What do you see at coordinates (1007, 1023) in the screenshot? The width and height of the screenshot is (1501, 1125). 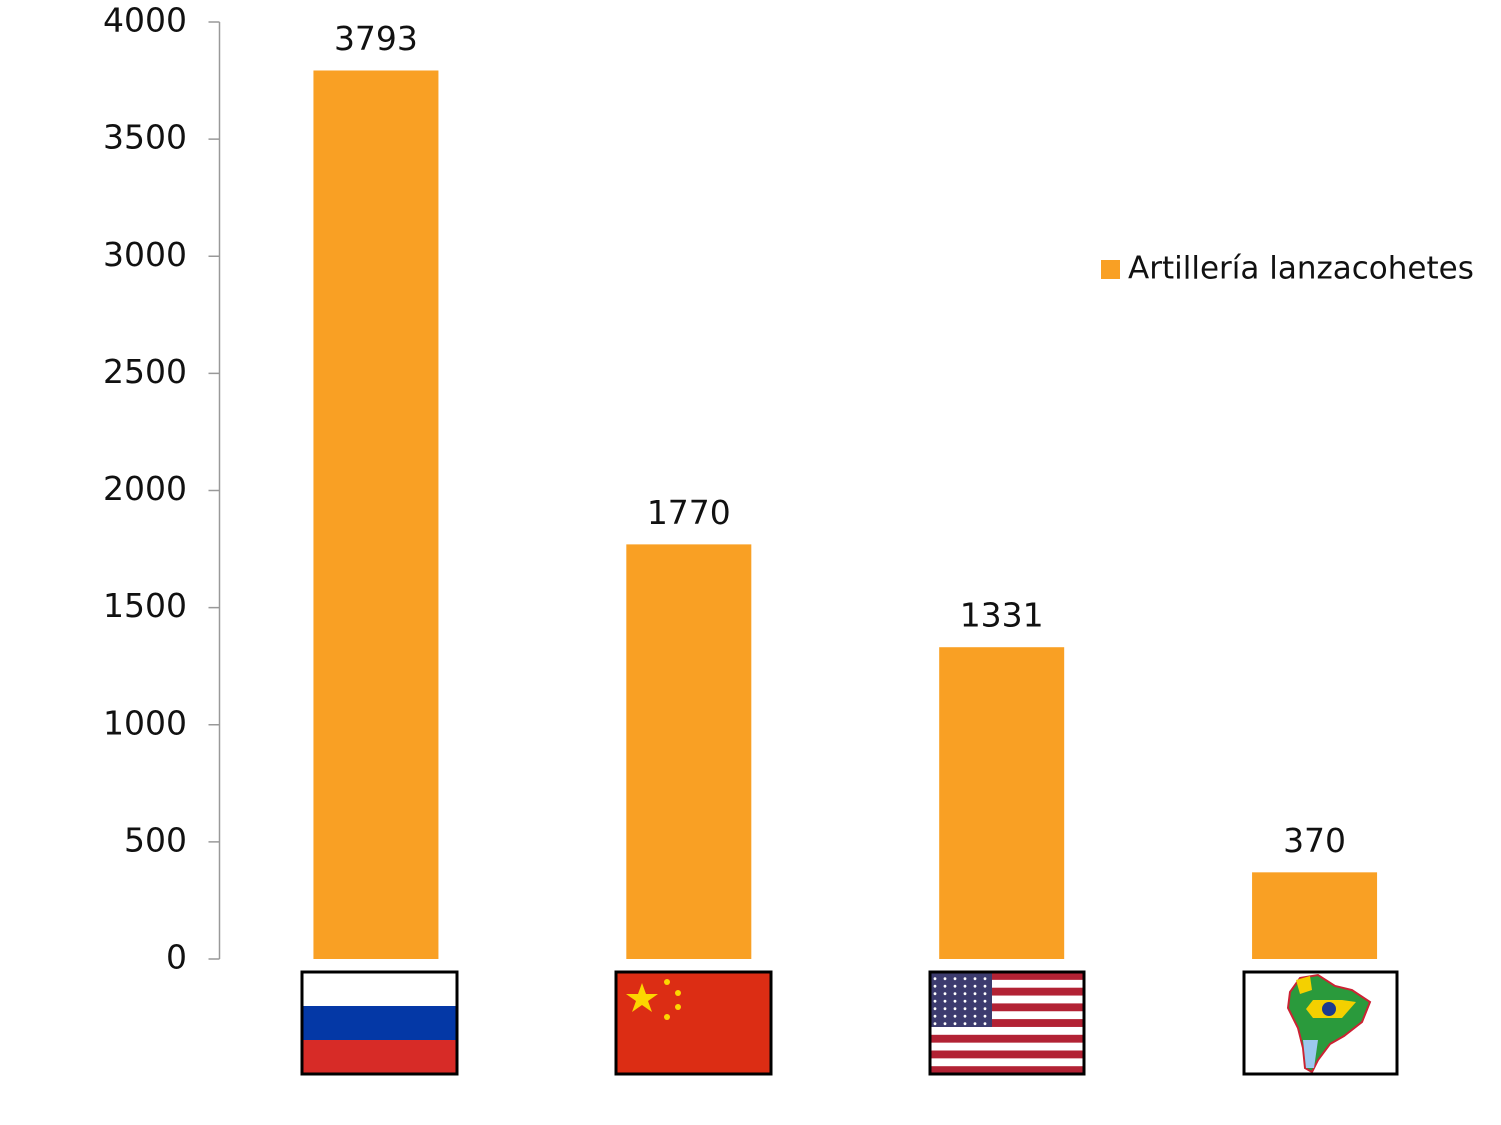 I see `flag-usa` at bounding box center [1007, 1023].